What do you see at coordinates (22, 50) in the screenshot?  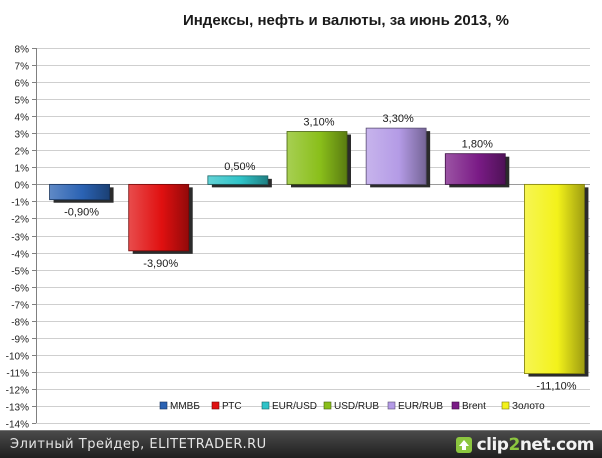 I see `y-tick-label: 8%` at bounding box center [22, 50].